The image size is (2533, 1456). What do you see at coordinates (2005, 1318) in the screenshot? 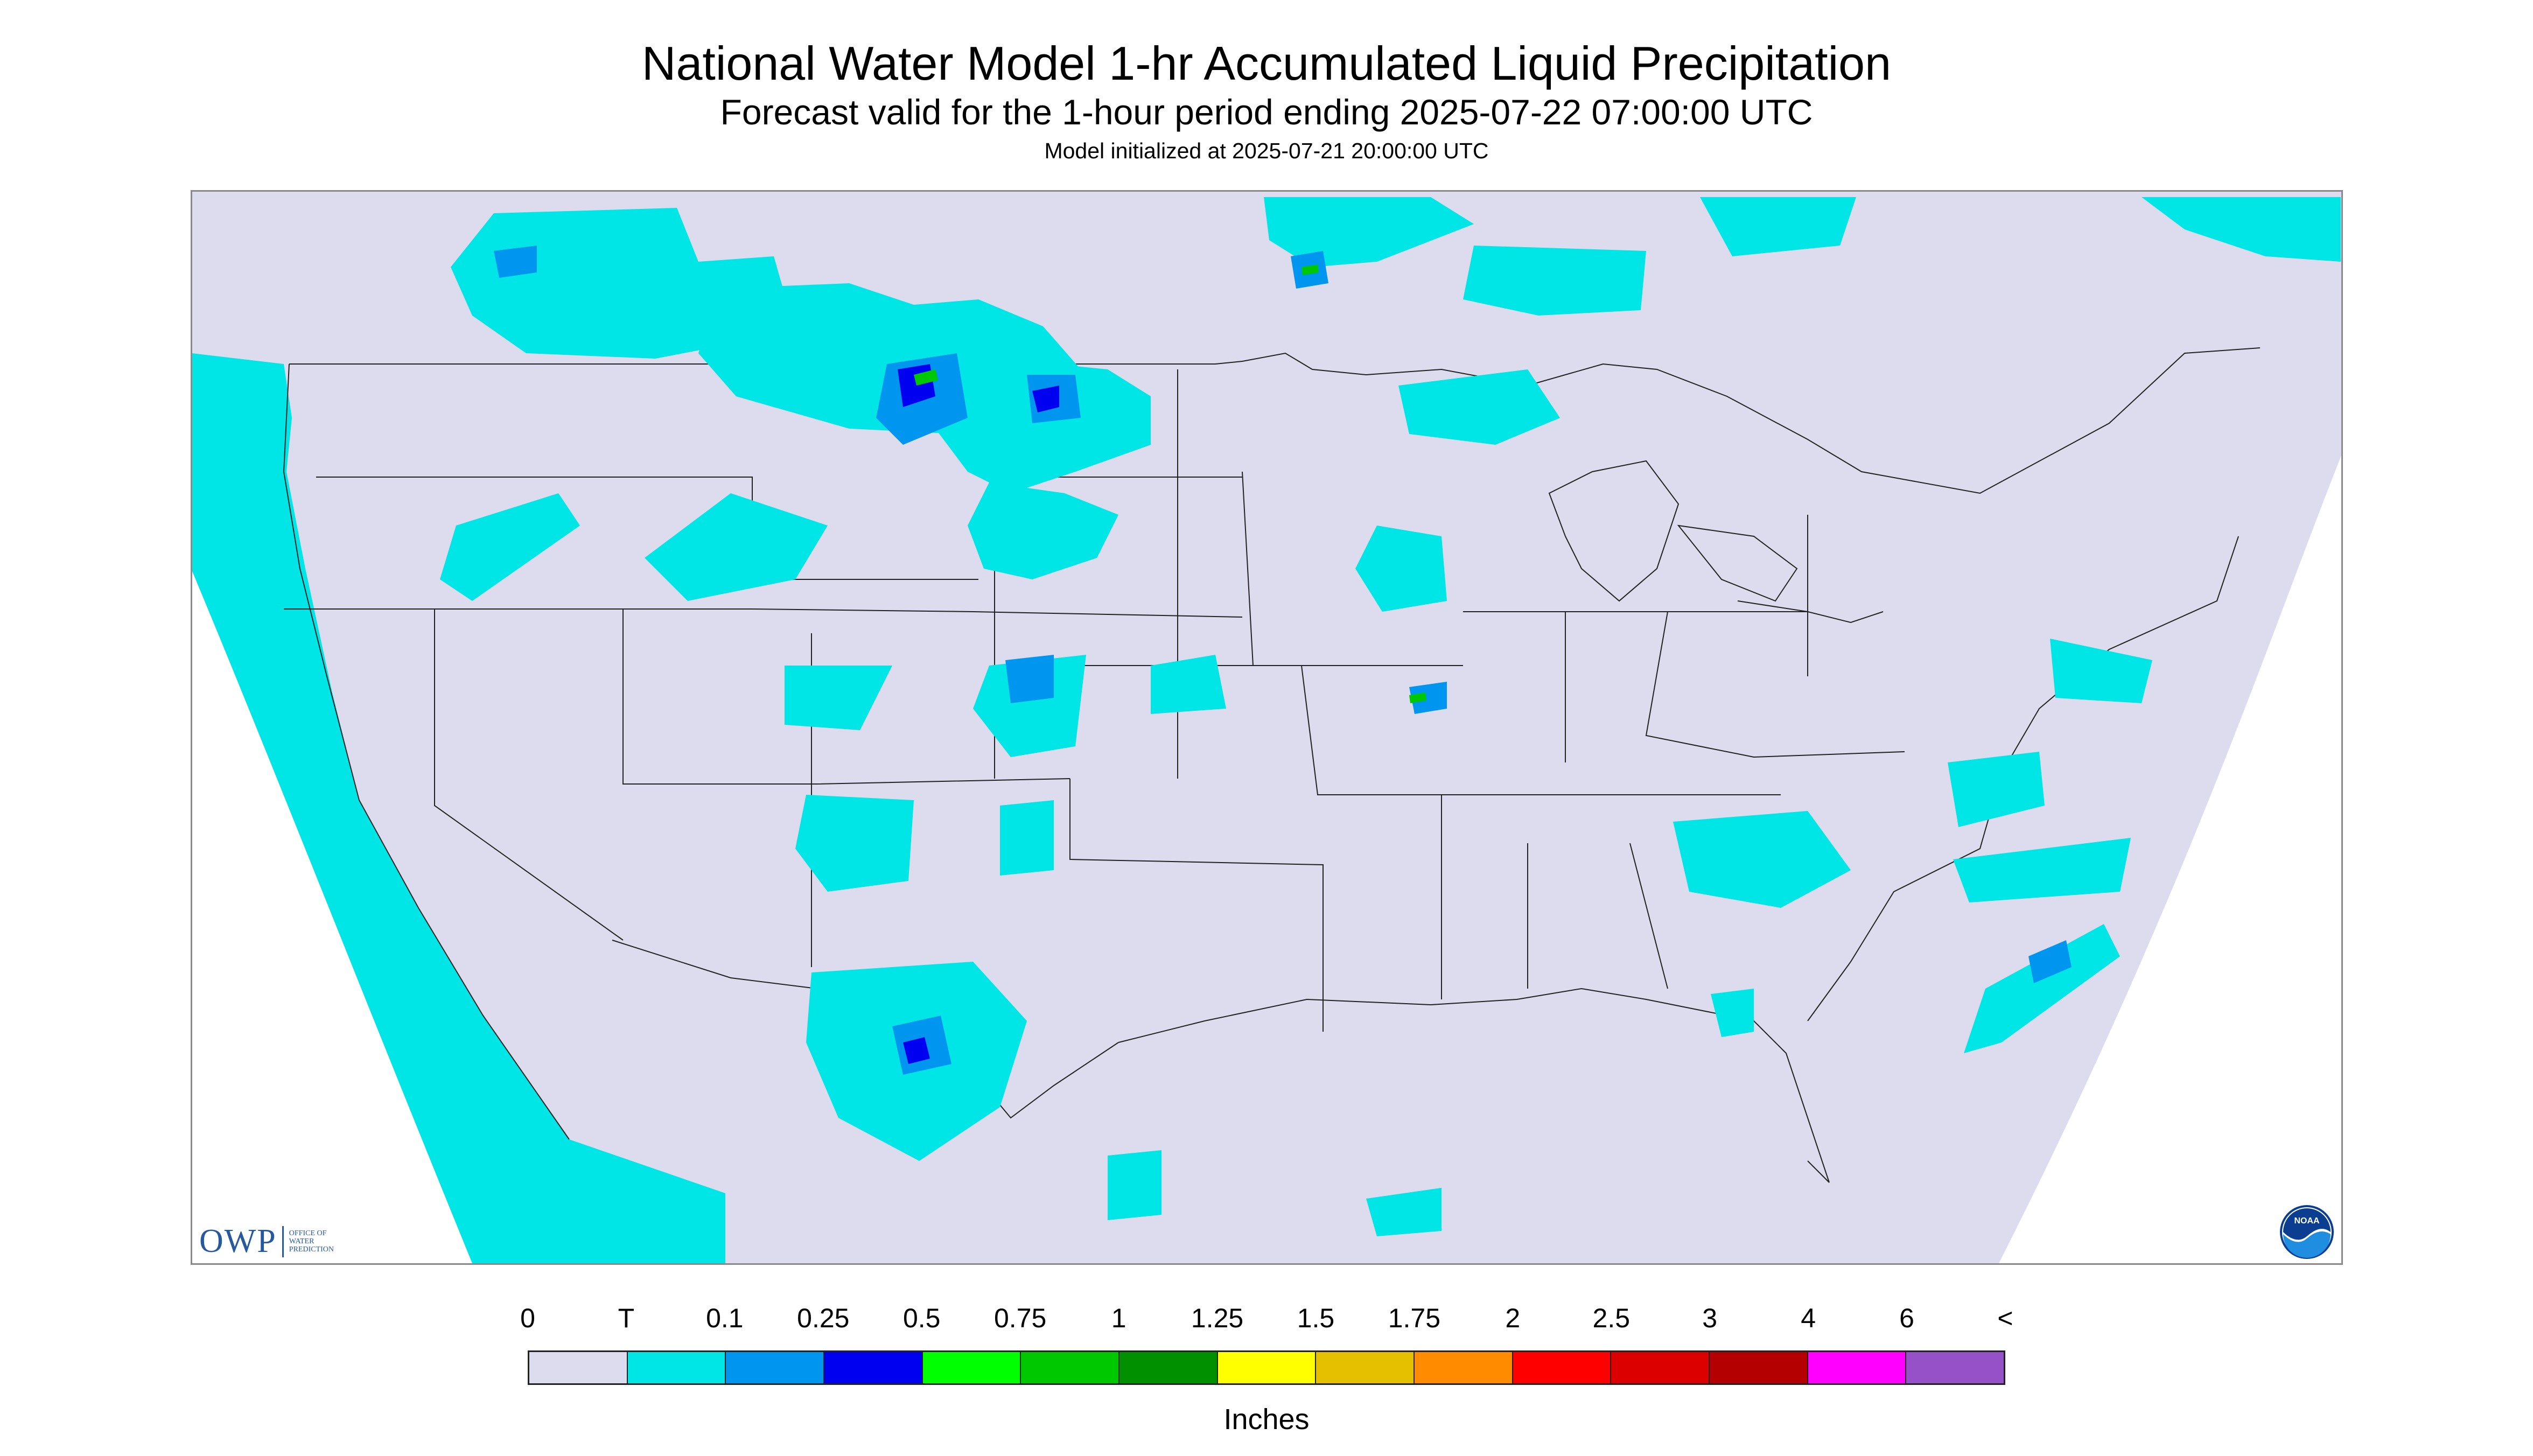
I see `legend-tick-label: <` at bounding box center [2005, 1318].